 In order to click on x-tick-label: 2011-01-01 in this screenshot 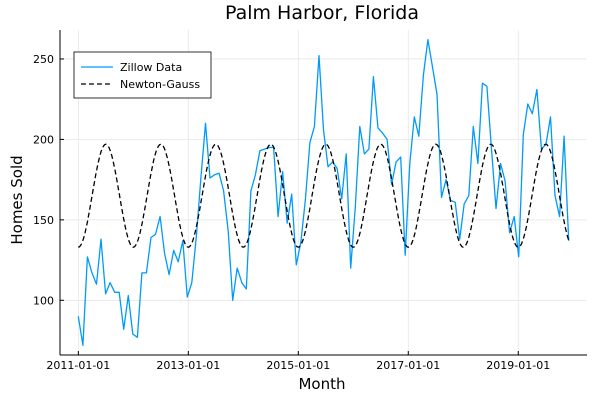, I will do `click(78, 365)`.